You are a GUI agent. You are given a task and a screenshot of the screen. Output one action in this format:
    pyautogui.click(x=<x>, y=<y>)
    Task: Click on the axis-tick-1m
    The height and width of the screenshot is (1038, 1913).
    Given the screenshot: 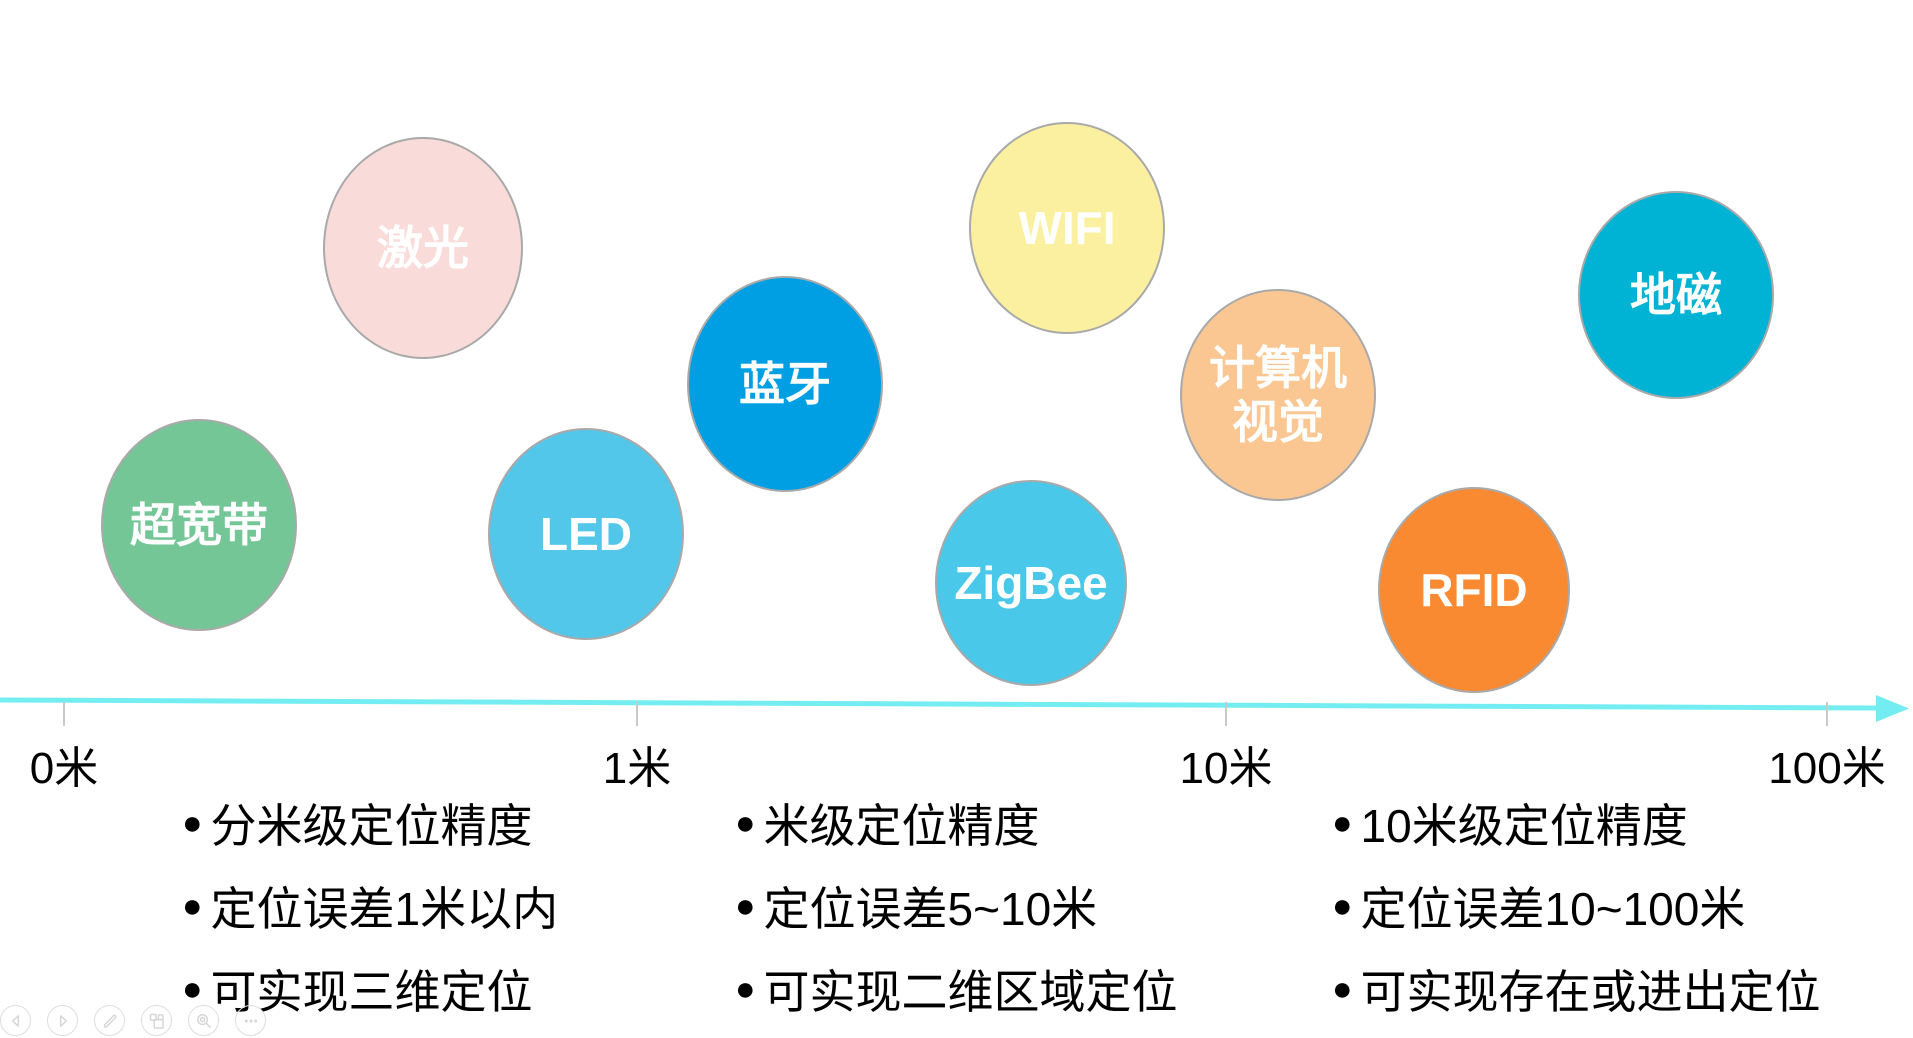 What is the action you would take?
    pyautogui.click(x=637, y=714)
    